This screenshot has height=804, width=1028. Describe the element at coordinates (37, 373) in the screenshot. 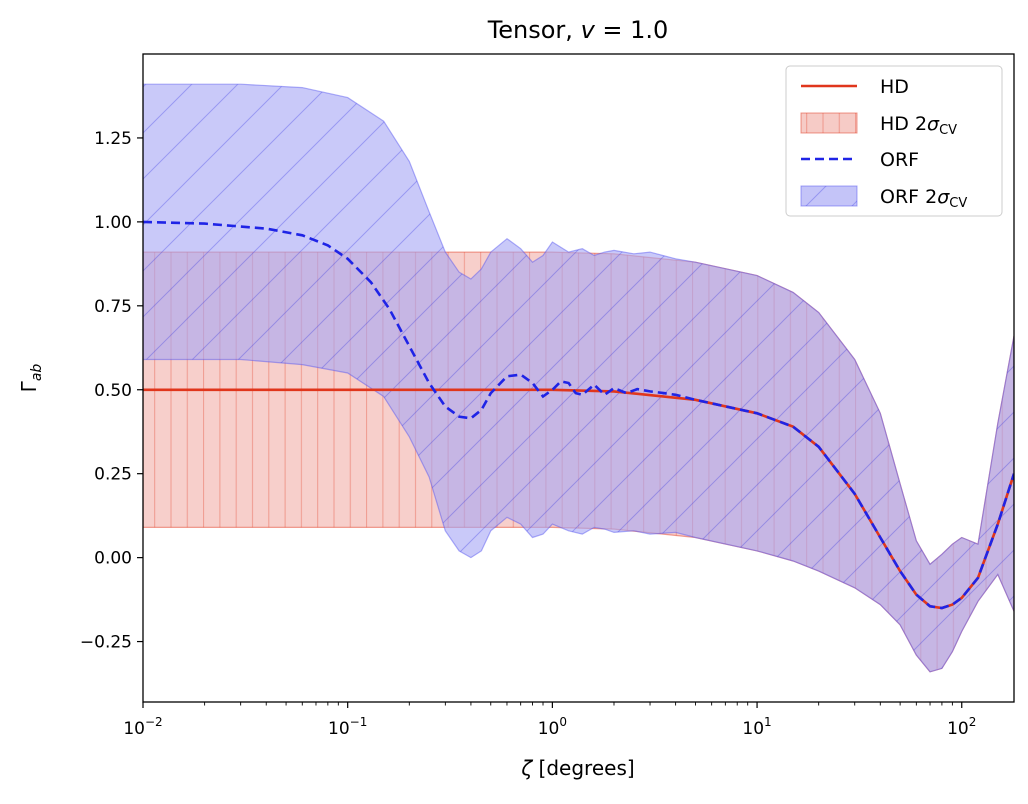

I see `y-axis-subscript: ab` at that location.